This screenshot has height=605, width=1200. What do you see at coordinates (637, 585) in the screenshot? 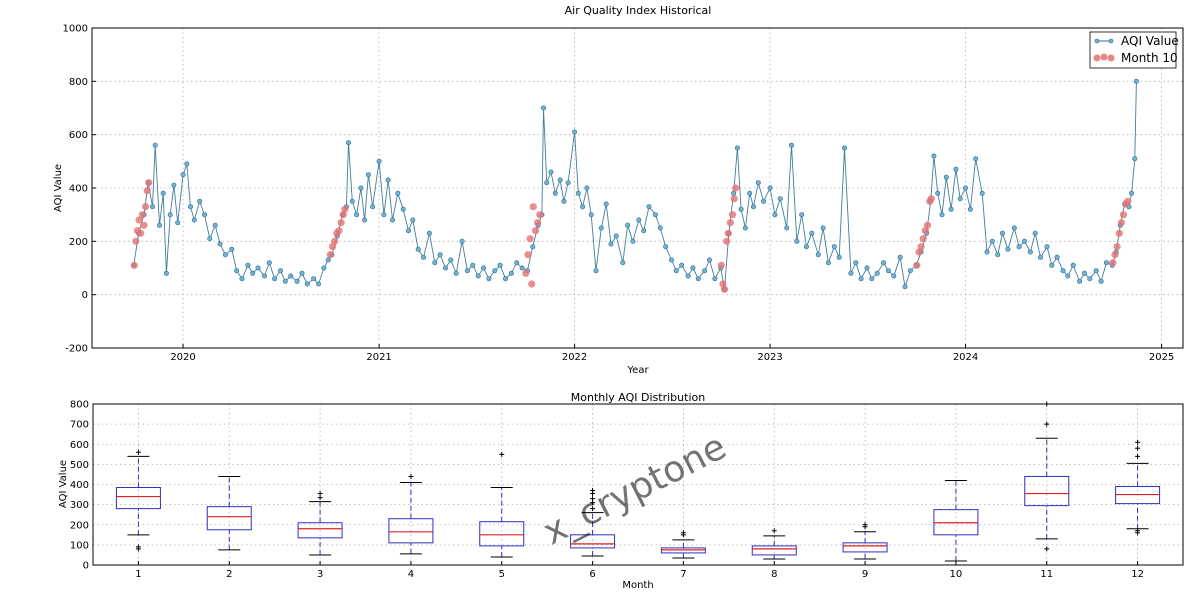
I see `boxplot-x-label: Month` at bounding box center [637, 585].